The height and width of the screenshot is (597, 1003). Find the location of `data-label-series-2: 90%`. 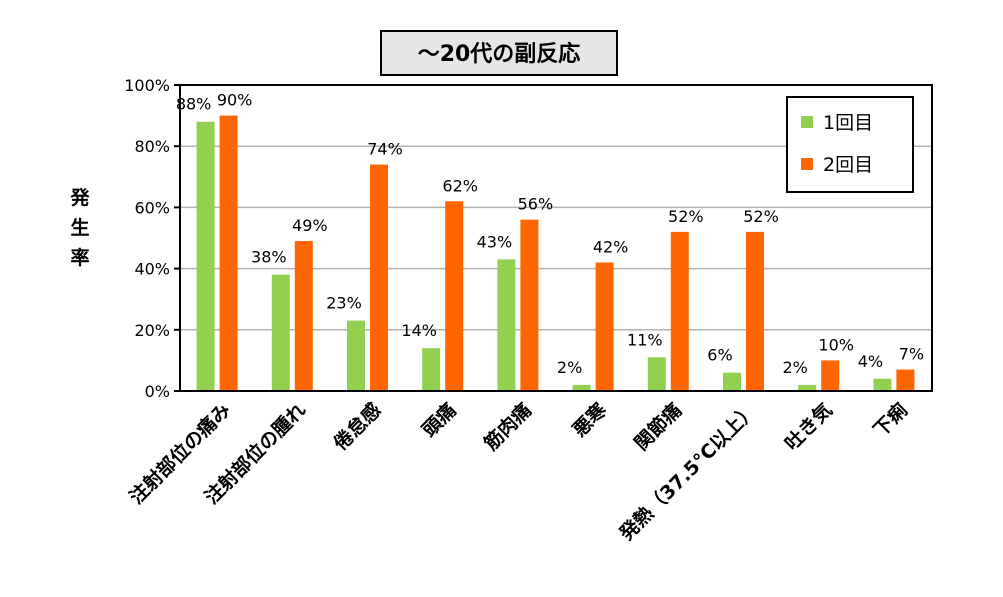

data-label-series-2: 90% is located at coordinates (235, 100).